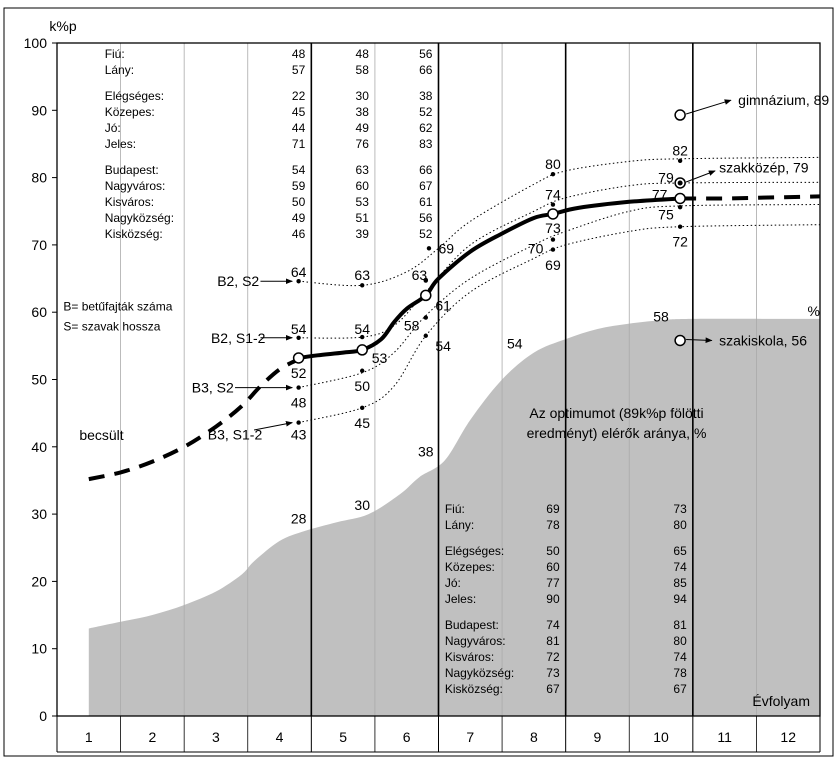 This screenshot has width=837, height=759. What do you see at coordinates (783, 100) in the screenshot?
I see `school-marker-label: gimnázium, 89` at bounding box center [783, 100].